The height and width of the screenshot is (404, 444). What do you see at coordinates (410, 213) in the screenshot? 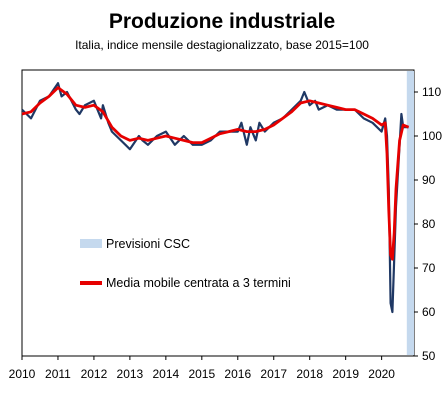
I see `forecast-band` at bounding box center [410, 213].